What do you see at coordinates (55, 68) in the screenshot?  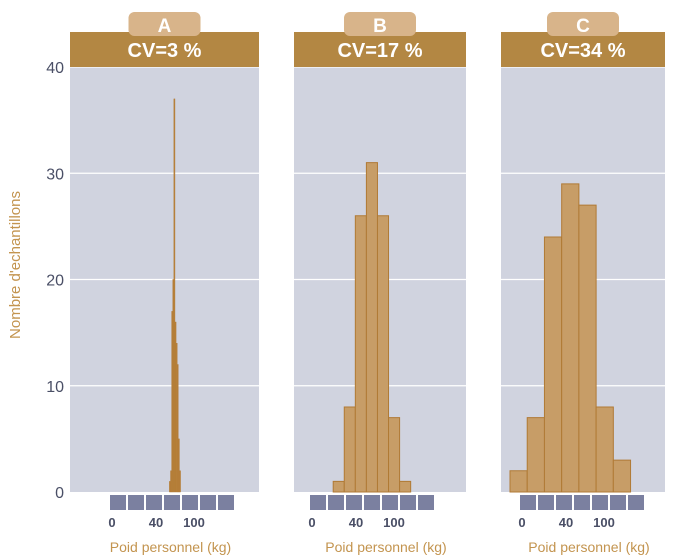 I see `y-tick-label: 40` at bounding box center [55, 68].